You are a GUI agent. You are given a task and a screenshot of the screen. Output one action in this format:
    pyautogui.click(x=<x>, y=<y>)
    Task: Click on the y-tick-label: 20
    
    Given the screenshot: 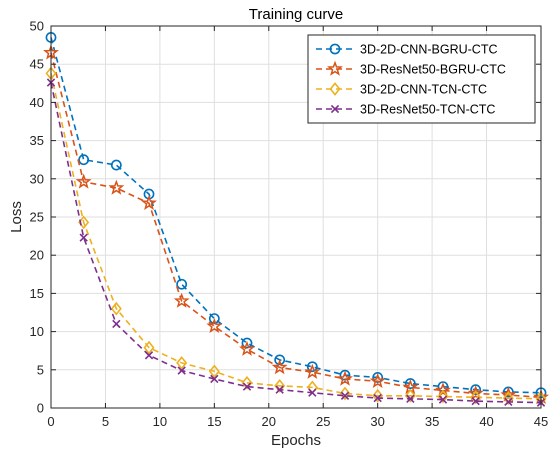 What is the action you would take?
    pyautogui.click(x=37, y=255)
    